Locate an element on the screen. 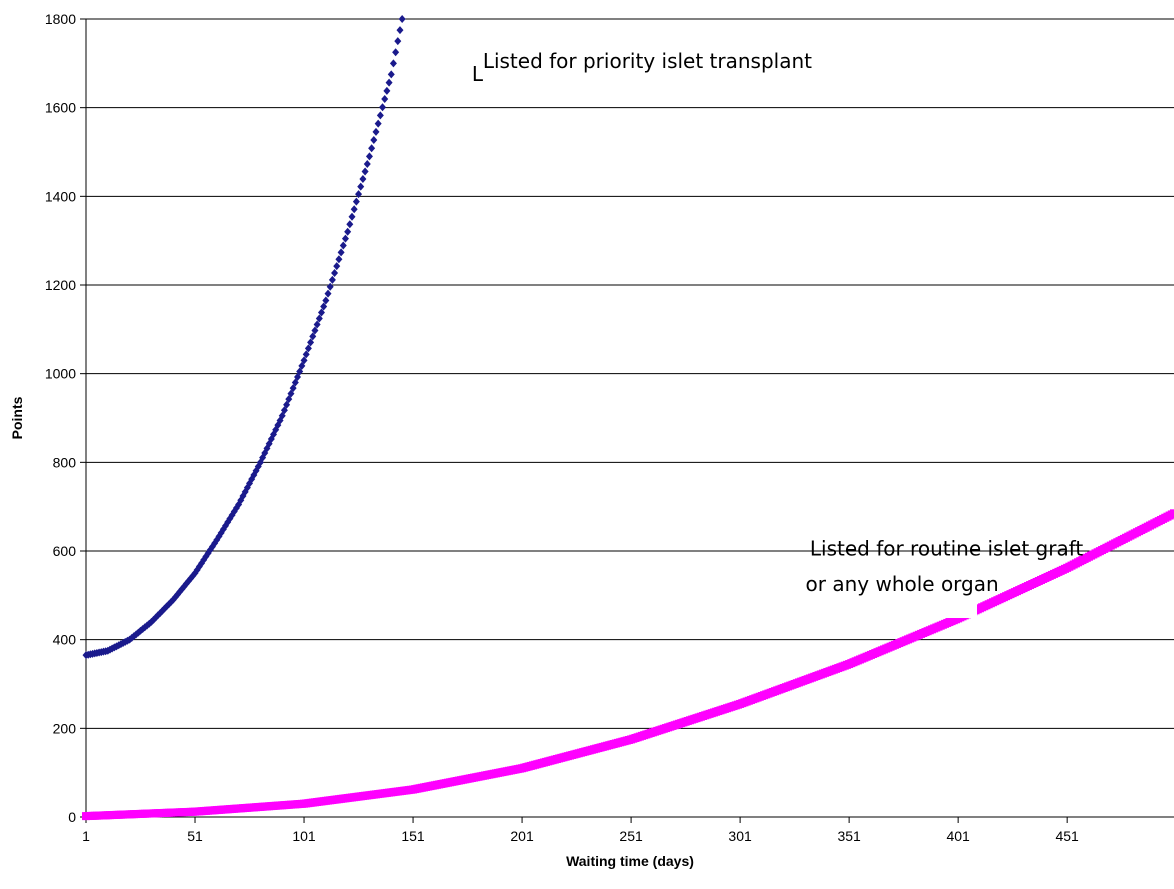  annotation-priority-marker: L is located at coordinates (478, 74).